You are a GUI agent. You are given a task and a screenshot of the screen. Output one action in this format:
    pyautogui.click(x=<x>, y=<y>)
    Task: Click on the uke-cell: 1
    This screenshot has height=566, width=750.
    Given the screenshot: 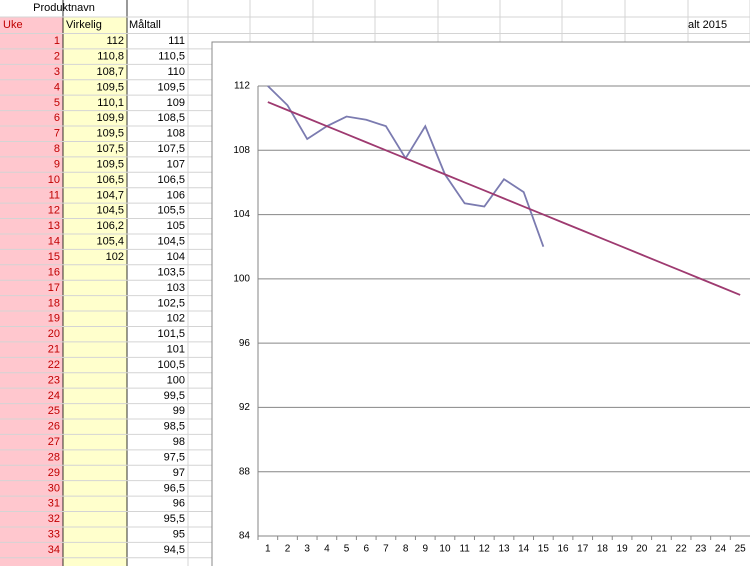 What is the action you would take?
    pyautogui.click(x=57, y=41)
    